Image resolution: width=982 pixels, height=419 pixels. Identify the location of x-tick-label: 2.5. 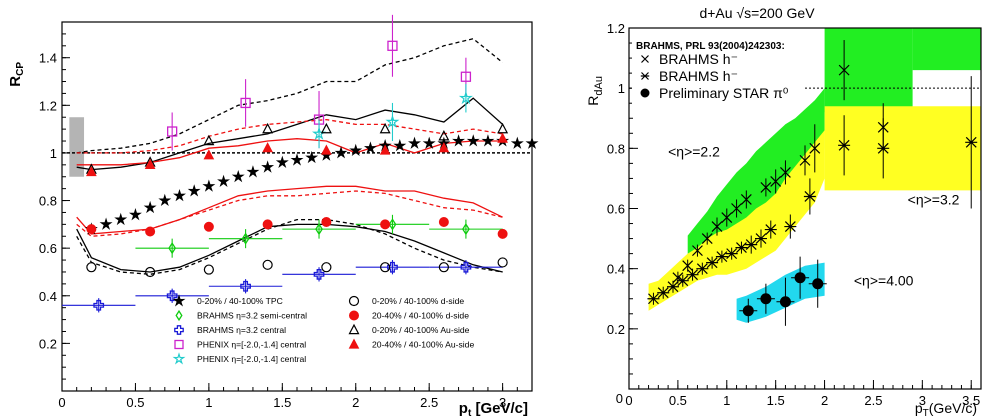
(873, 400).